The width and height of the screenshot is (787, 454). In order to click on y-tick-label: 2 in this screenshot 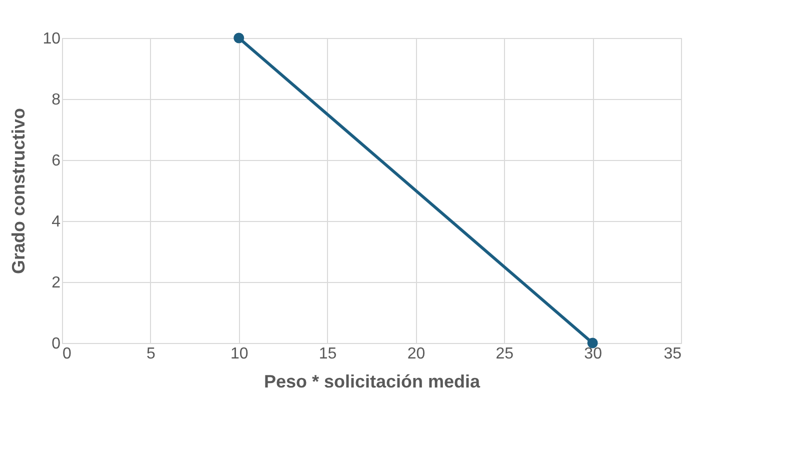, I will do `click(56, 283)`.